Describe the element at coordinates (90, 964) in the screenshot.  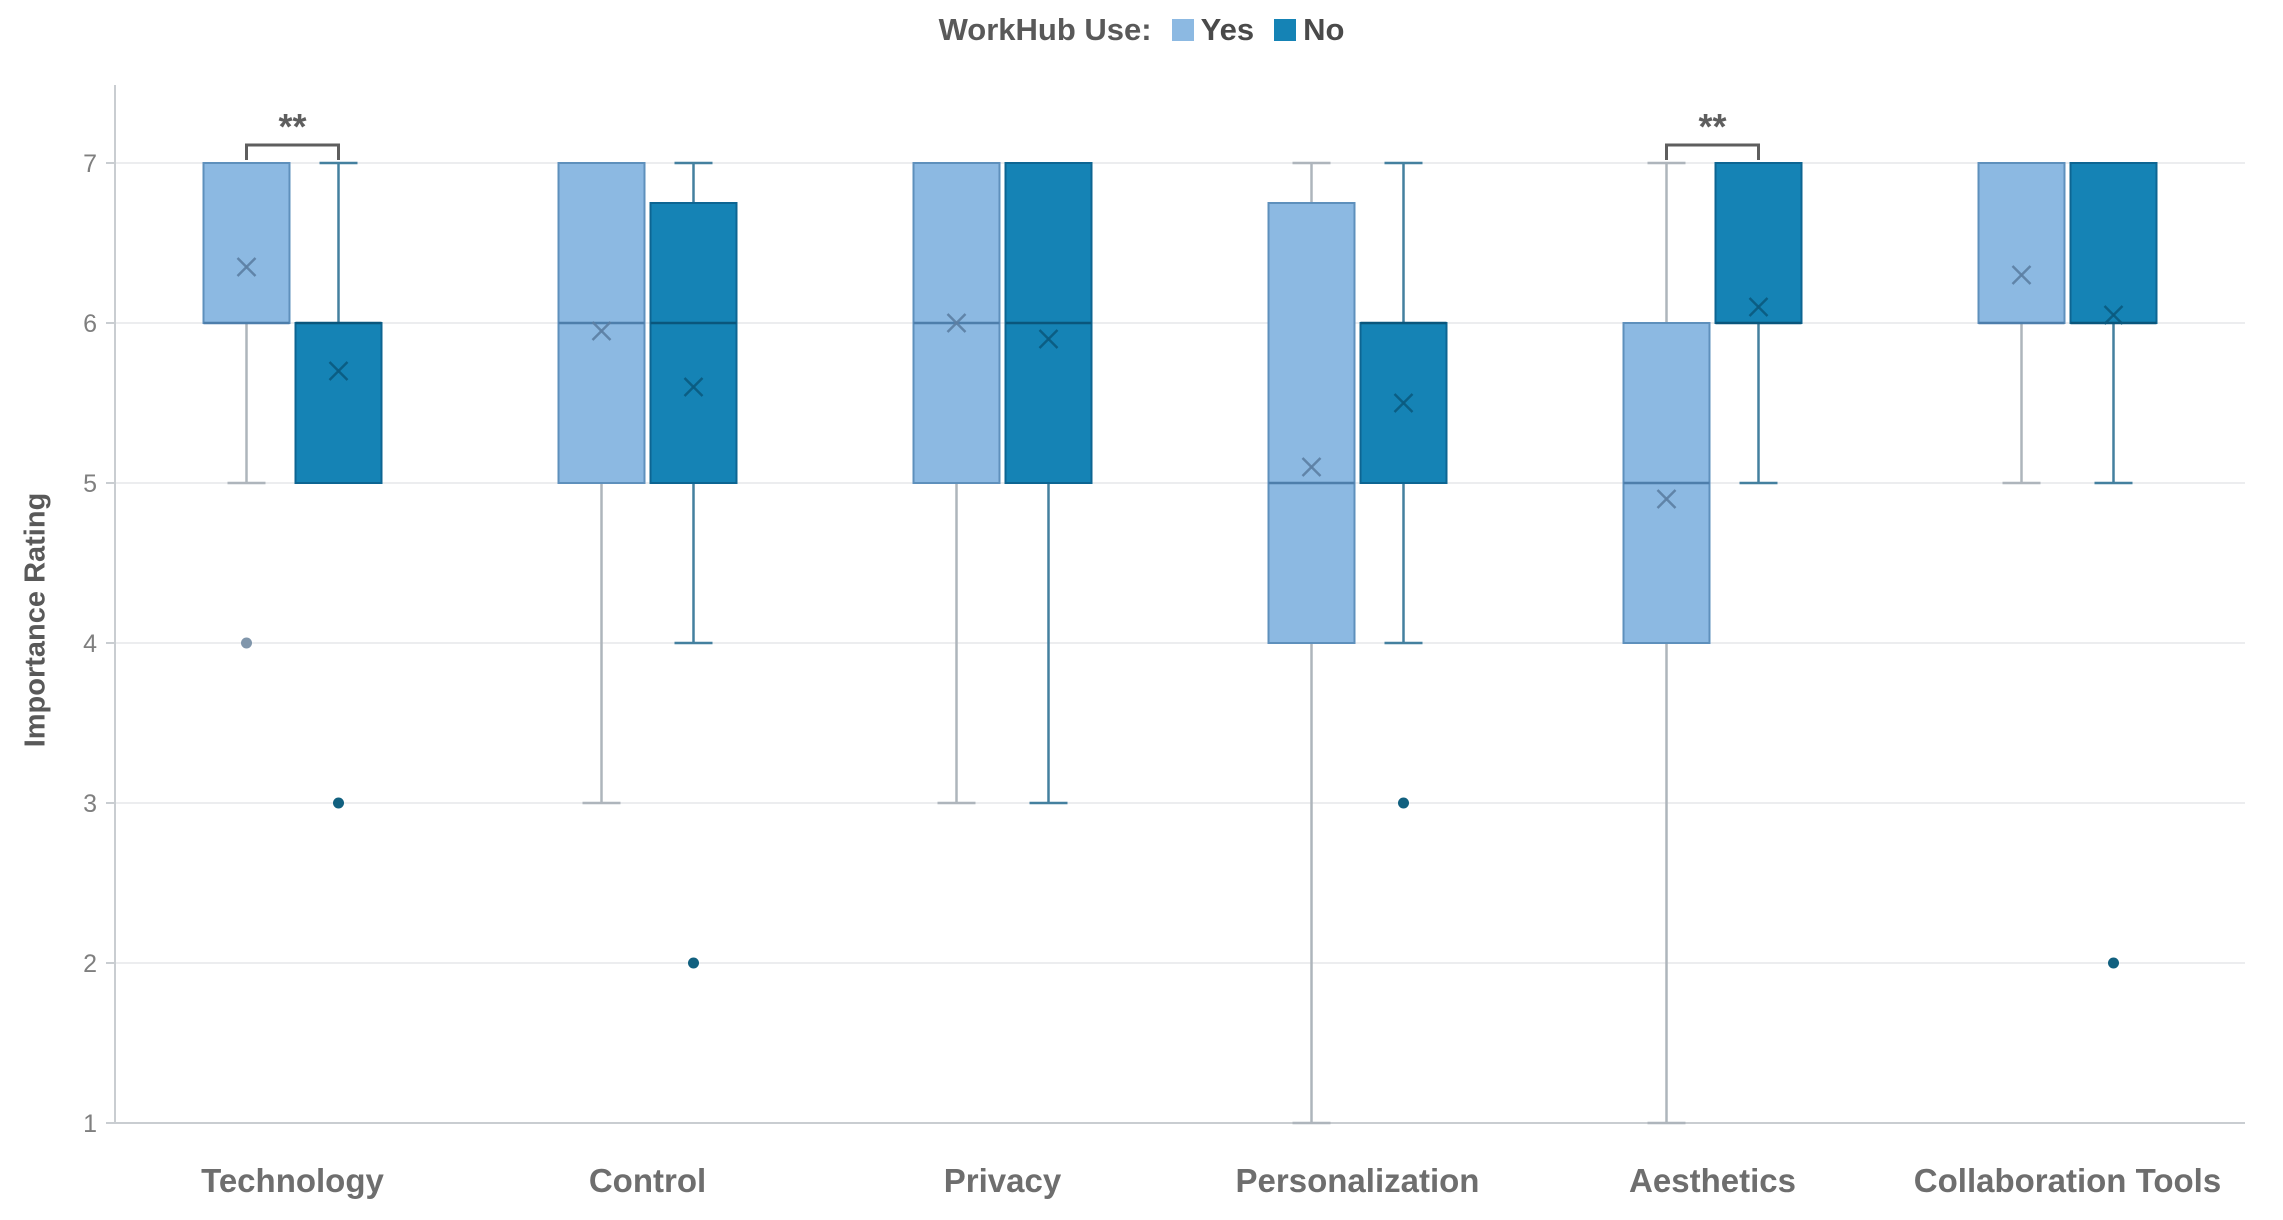
I see `y-tick-label-2: 2` at that location.